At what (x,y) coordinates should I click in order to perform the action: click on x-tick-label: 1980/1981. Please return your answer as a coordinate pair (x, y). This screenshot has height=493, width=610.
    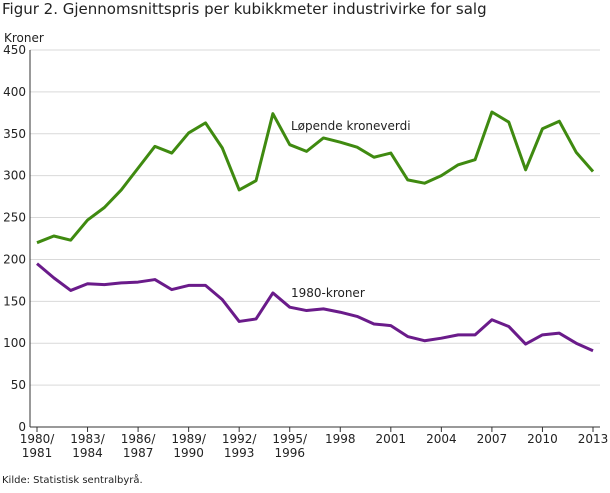
    Looking at the image, I should click on (38, 446).